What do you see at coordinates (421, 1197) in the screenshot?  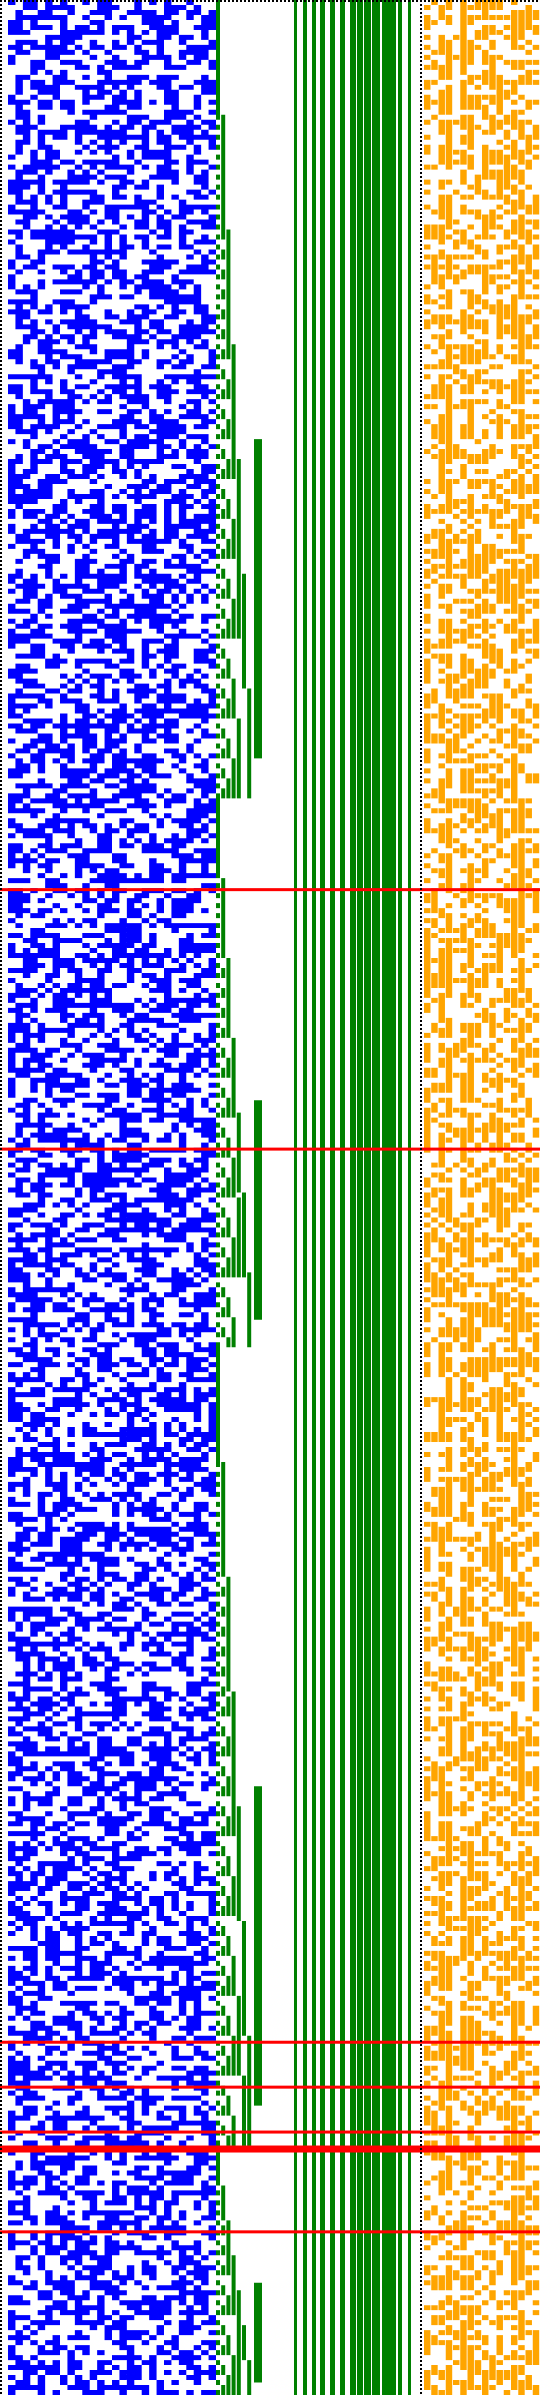 I see `separator-dotted-border` at bounding box center [421, 1197].